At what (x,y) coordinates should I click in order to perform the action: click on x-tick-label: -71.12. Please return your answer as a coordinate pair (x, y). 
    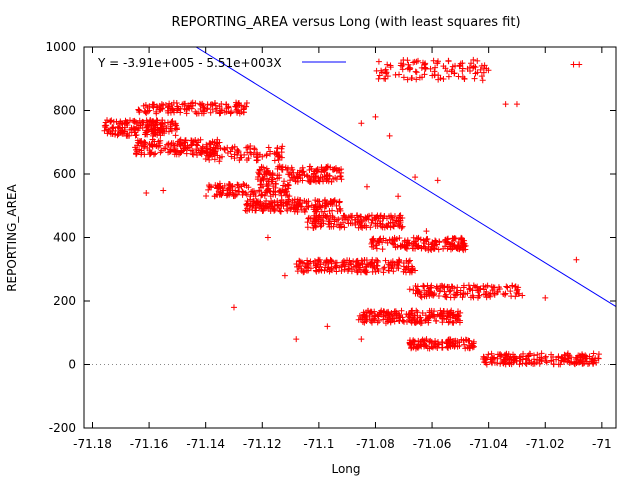
    Looking at the image, I should click on (262, 444).